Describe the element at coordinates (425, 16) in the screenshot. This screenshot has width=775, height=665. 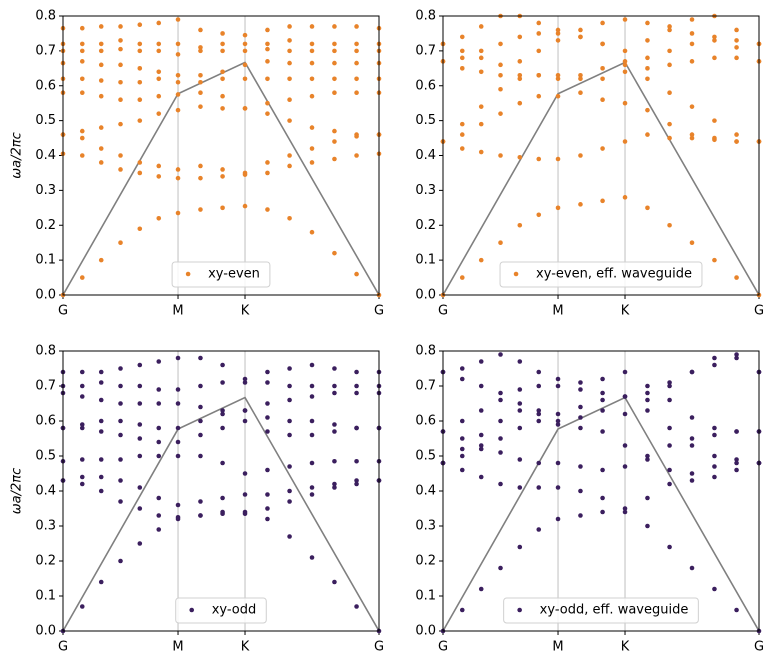
I see `y-tick-label: 0.8` at that location.